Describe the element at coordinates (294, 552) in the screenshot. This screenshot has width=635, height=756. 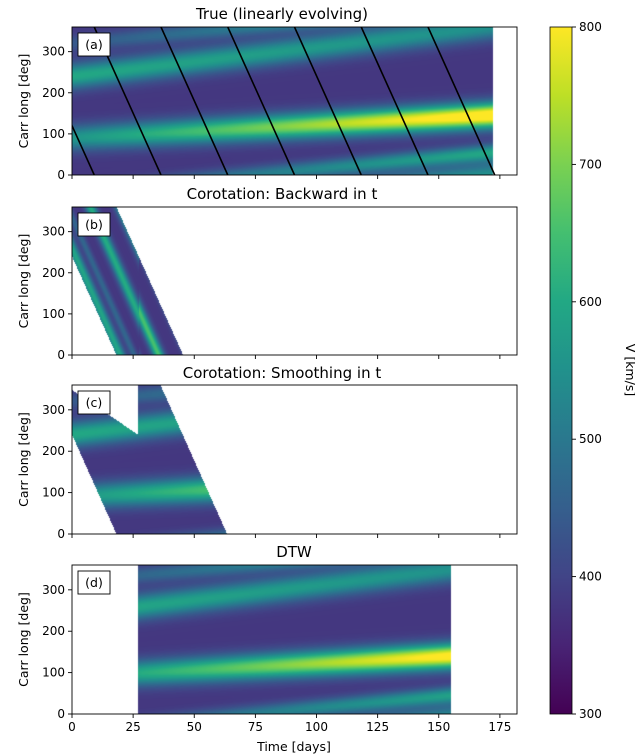
I see `panel-d-title: DTW` at that location.